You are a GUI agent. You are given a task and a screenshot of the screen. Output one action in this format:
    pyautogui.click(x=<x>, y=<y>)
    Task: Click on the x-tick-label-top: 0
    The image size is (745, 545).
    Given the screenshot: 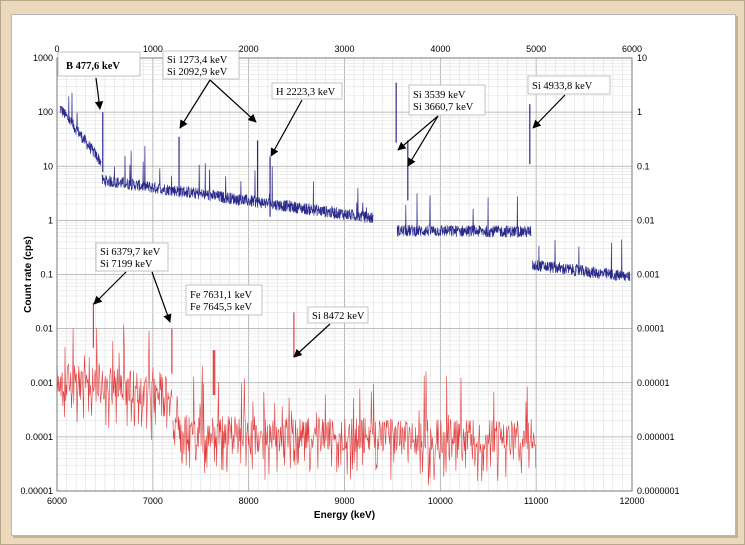 What is the action you would take?
    pyautogui.click(x=56, y=49)
    